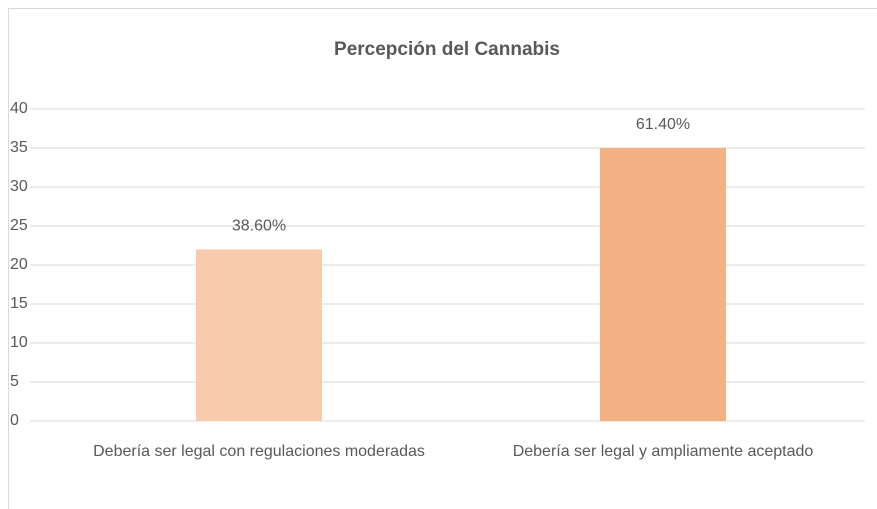  I want to click on y-tick-label: 5, so click(14, 381).